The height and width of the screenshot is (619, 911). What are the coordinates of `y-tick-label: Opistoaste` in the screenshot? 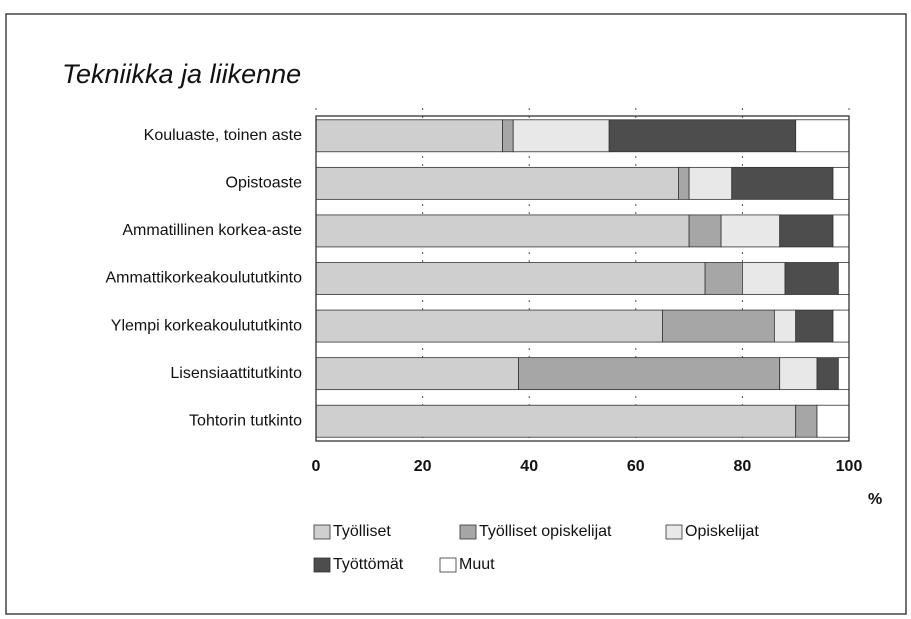 It's located at (264, 183).